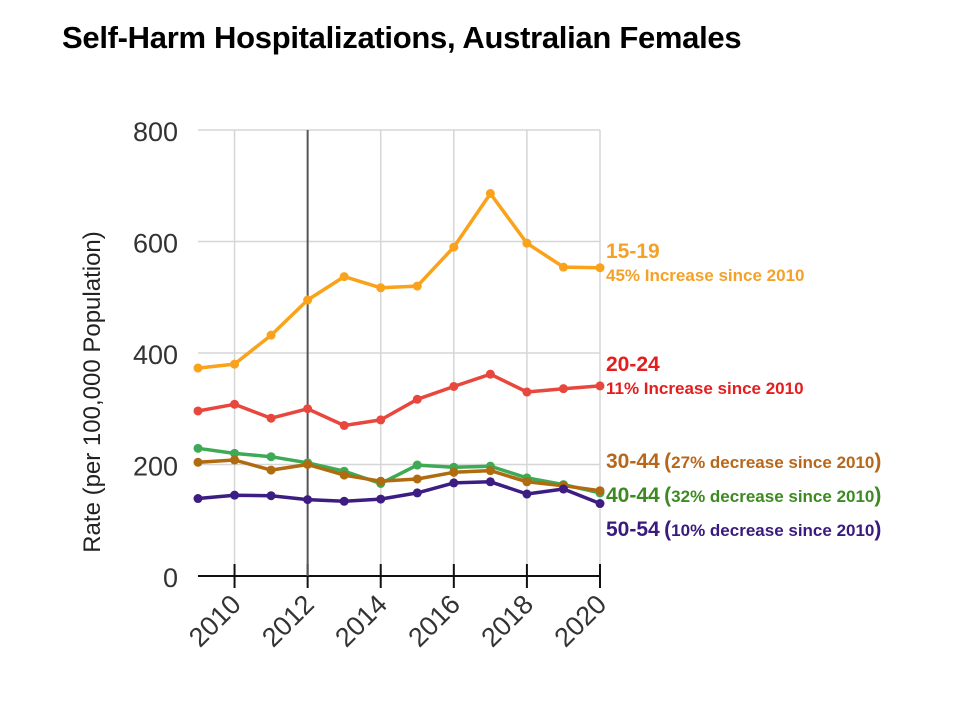 This screenshot has width=966, height=710. I want to click on annotation-50-54: 50-54 (10% decrease since 2010), so click(743, 530).